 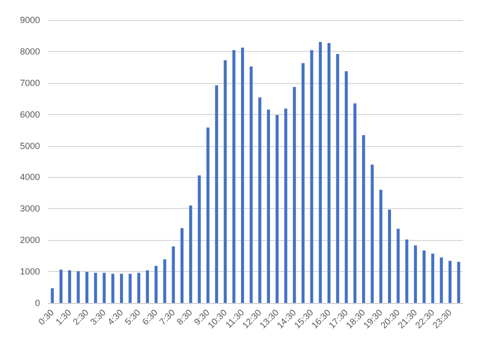 I want to click on y-tick-label: 9000, so click(x=30, y=20).